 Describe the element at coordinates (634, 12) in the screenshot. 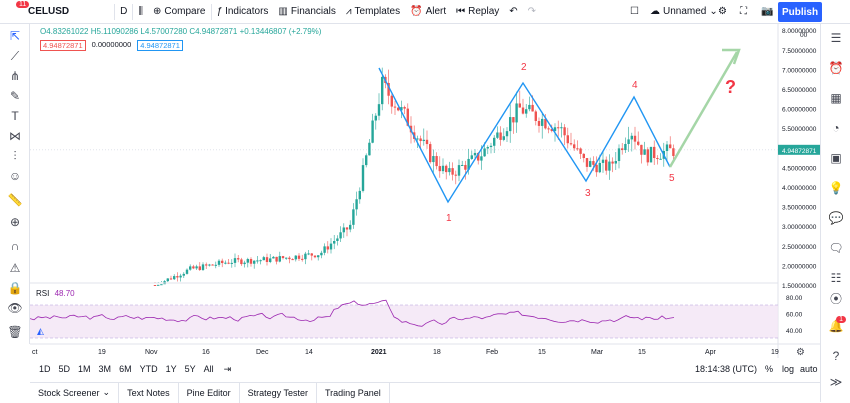

I see `layout-toggle: ☐` at that location.